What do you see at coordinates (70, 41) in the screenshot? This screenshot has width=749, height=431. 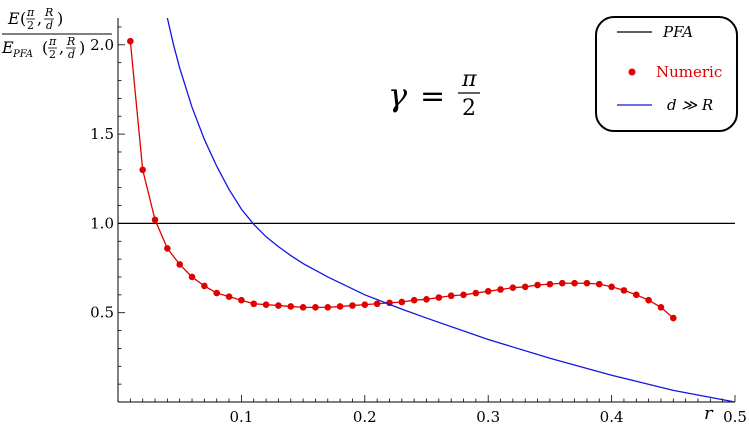 I see `ylabel-den-frac2-top: R` at bounding box center [70, 41].